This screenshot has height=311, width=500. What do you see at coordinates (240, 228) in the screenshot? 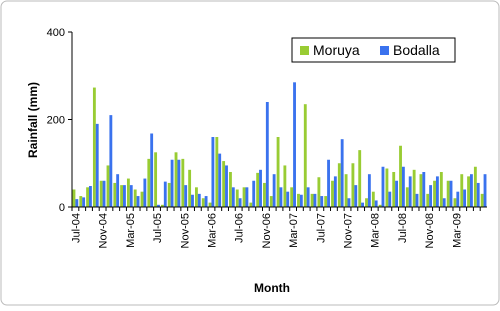
I see `x-tick-label: Jul-06` at bounding box center [240, 228].